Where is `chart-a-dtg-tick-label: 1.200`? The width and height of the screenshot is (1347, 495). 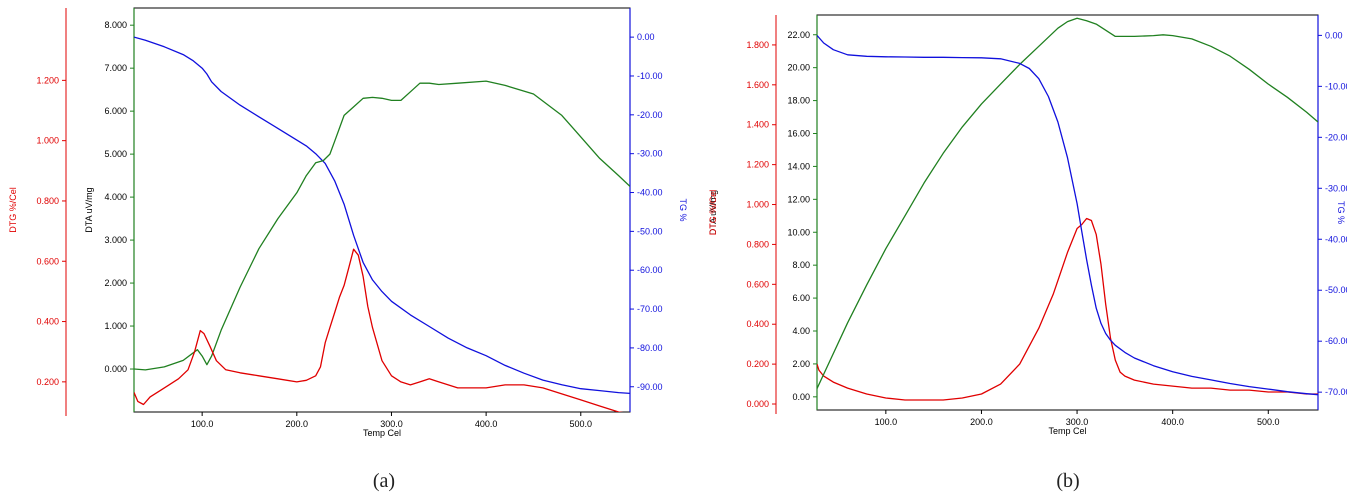
chart-a-dtg-tick-label: 1.200 is located at coordinates (47, 80).